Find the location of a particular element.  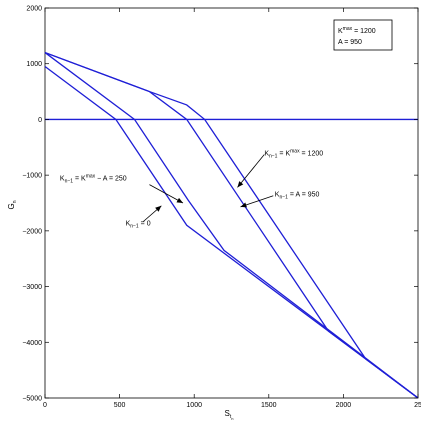

legend-frame is located at coordinates (363, 35).